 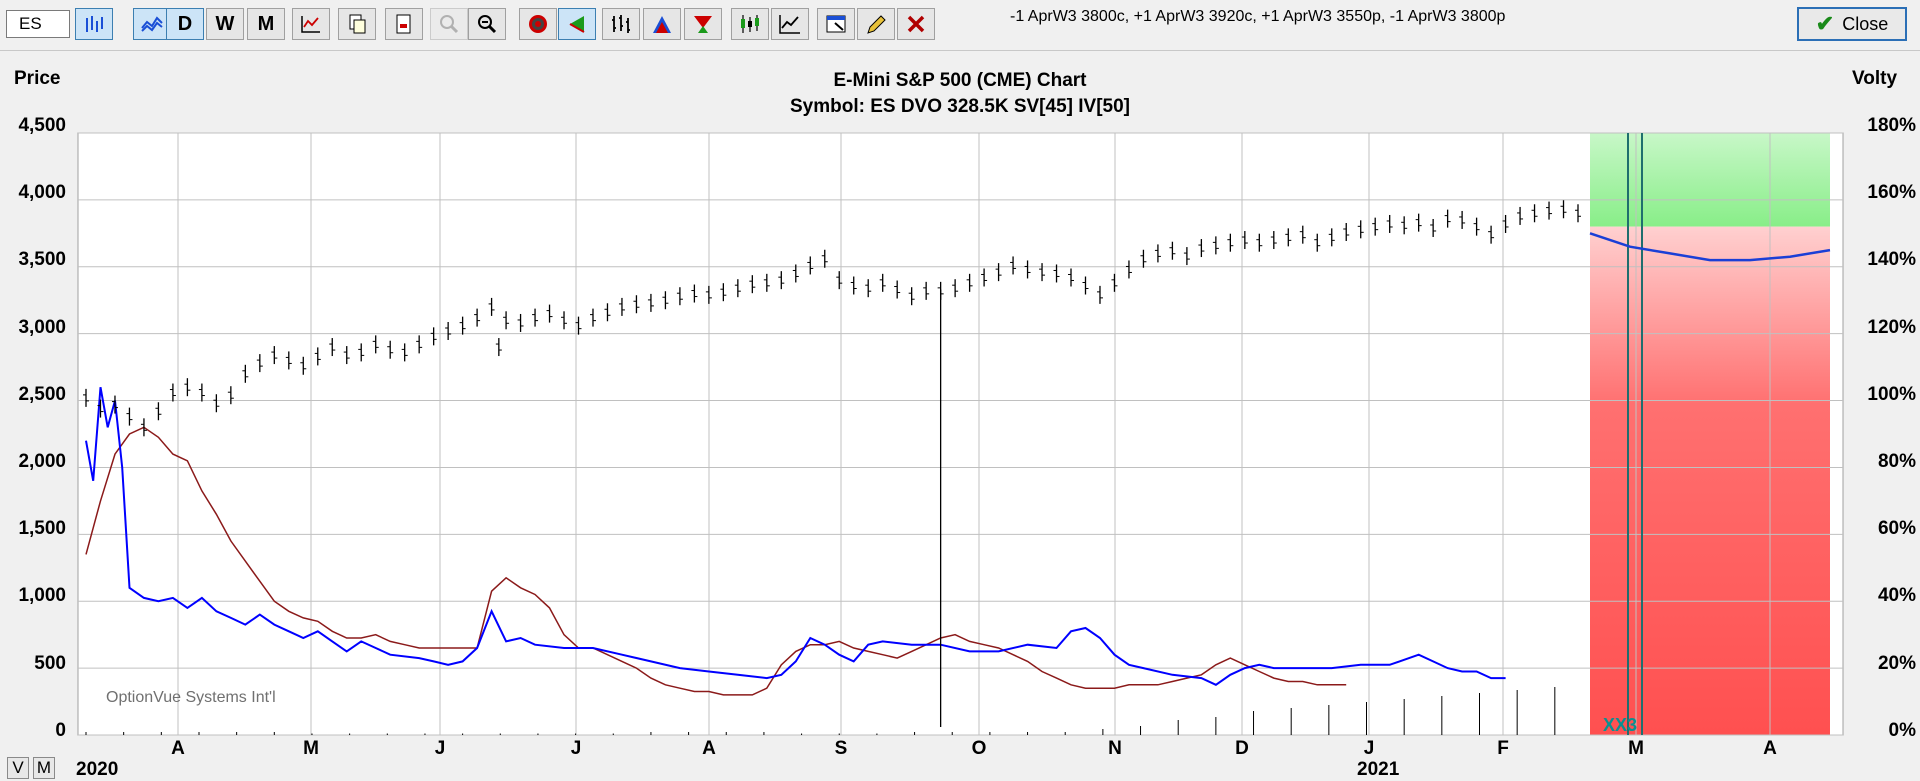 I want to click on close-button: ✔ Close, so click(x=1852, y=24).